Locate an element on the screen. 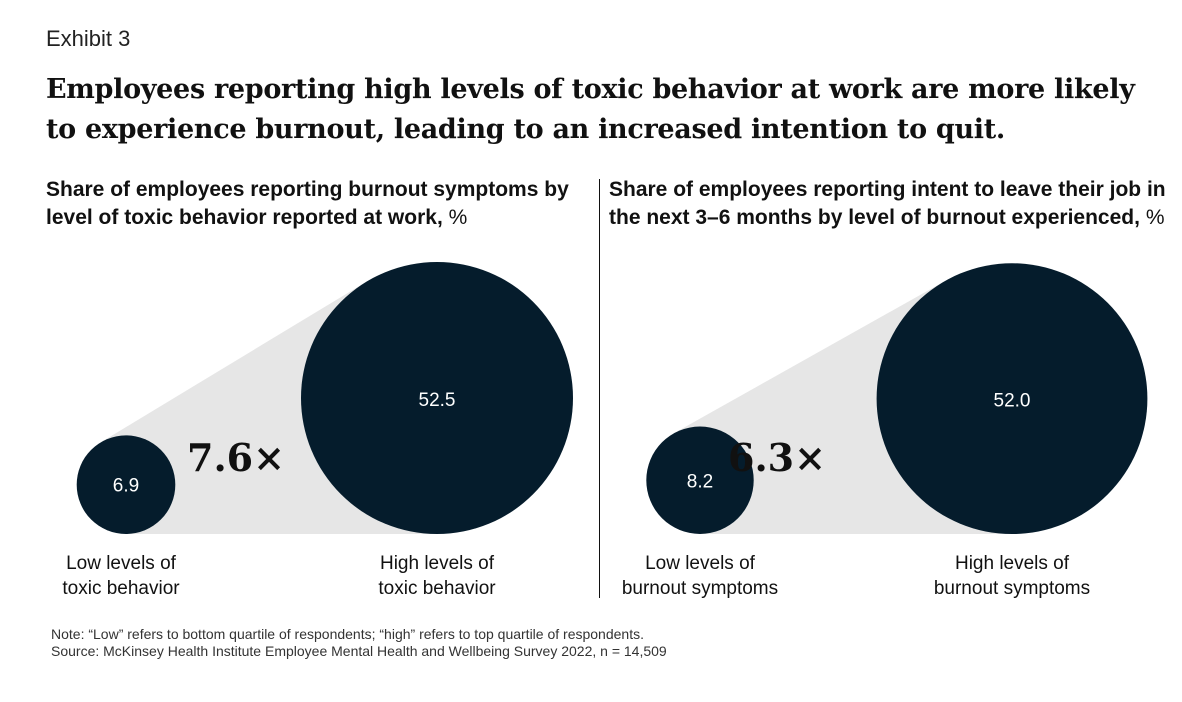 The width and height of the screenshot is (1182, 702). multiplier-label: 7.6× is located at coordinates (236, 457).